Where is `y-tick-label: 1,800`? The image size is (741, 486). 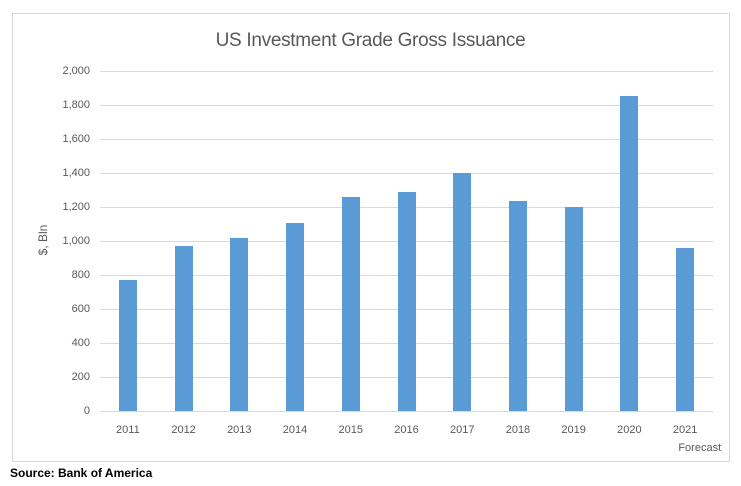
y-tick-label: 1,800 is located at coordinates (76, 105).